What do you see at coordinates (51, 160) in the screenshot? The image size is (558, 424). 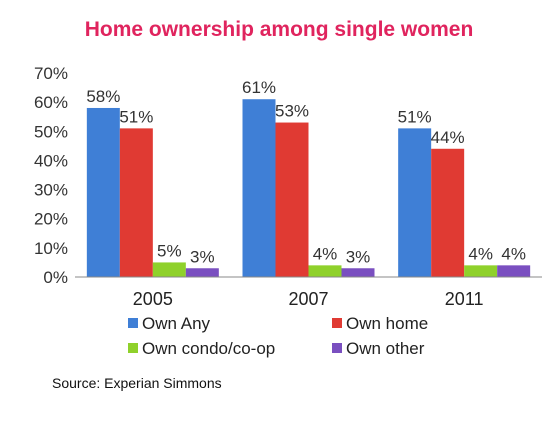 I see `y-tick-label: 40%` at bounding box center [51, 160].